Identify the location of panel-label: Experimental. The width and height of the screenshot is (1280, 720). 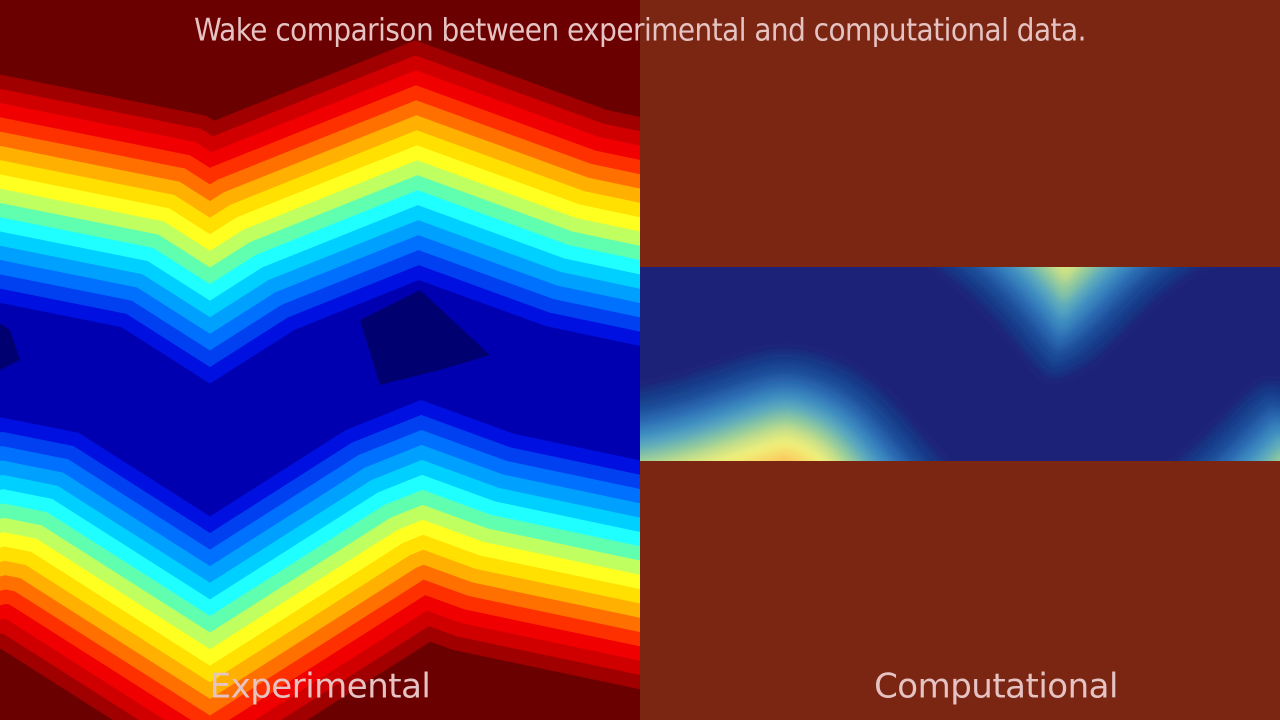
(320, 687).